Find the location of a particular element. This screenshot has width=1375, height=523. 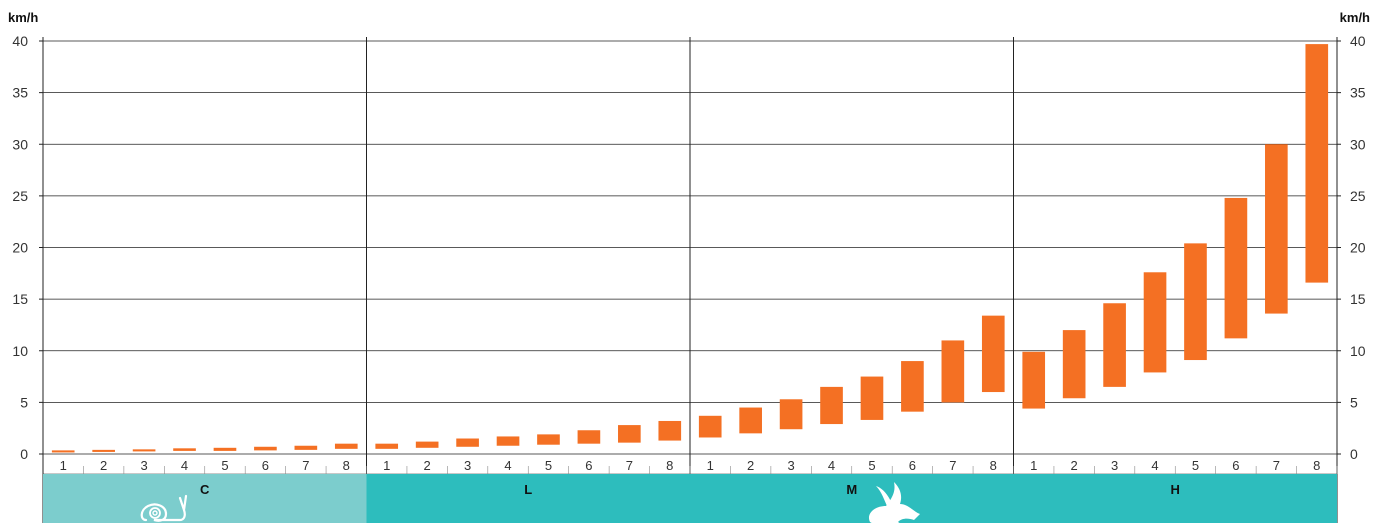

range-label-m: M is located at coordinates (851, 489).